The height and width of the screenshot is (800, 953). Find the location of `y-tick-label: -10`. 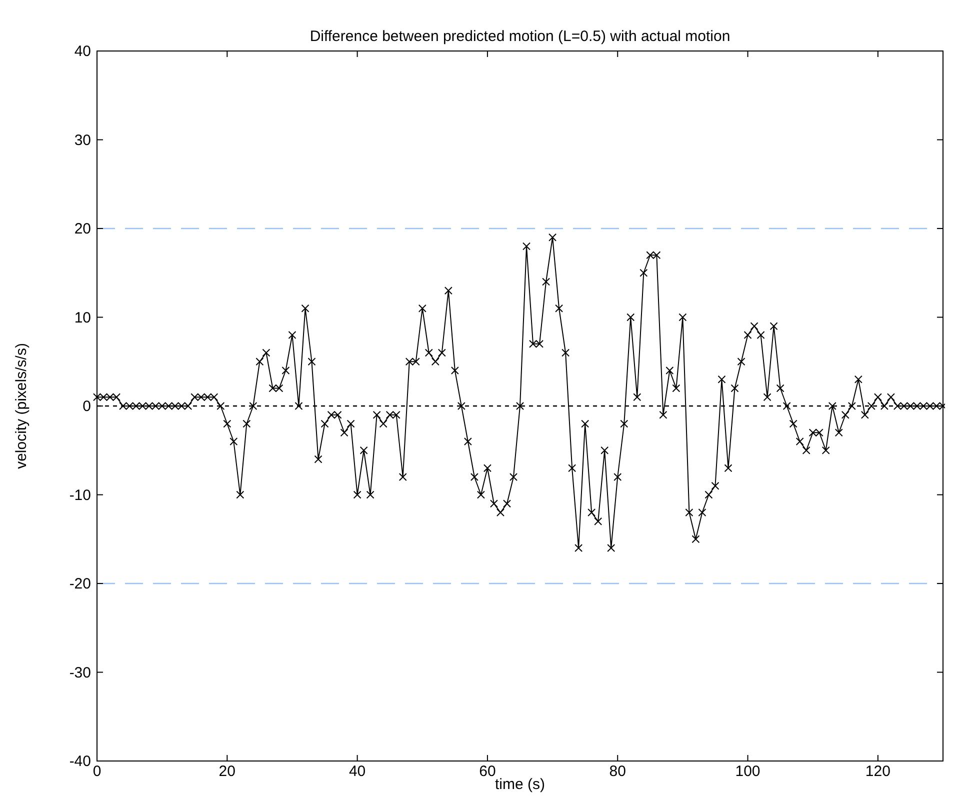

y-tick-label: -10 is located at coordinates (80, 495).